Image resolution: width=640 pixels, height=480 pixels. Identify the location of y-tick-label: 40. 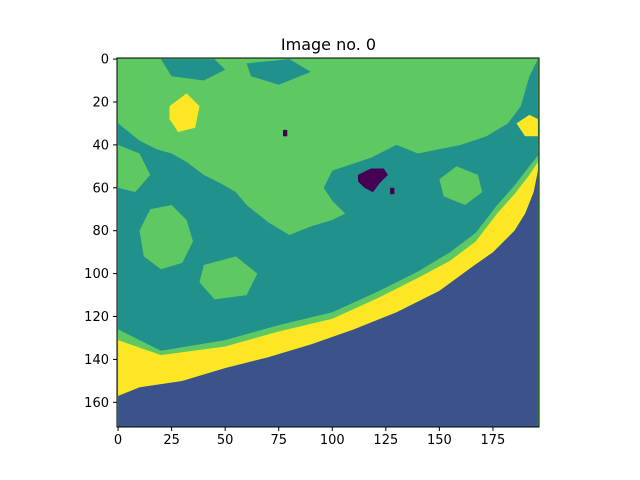
(100, 145).